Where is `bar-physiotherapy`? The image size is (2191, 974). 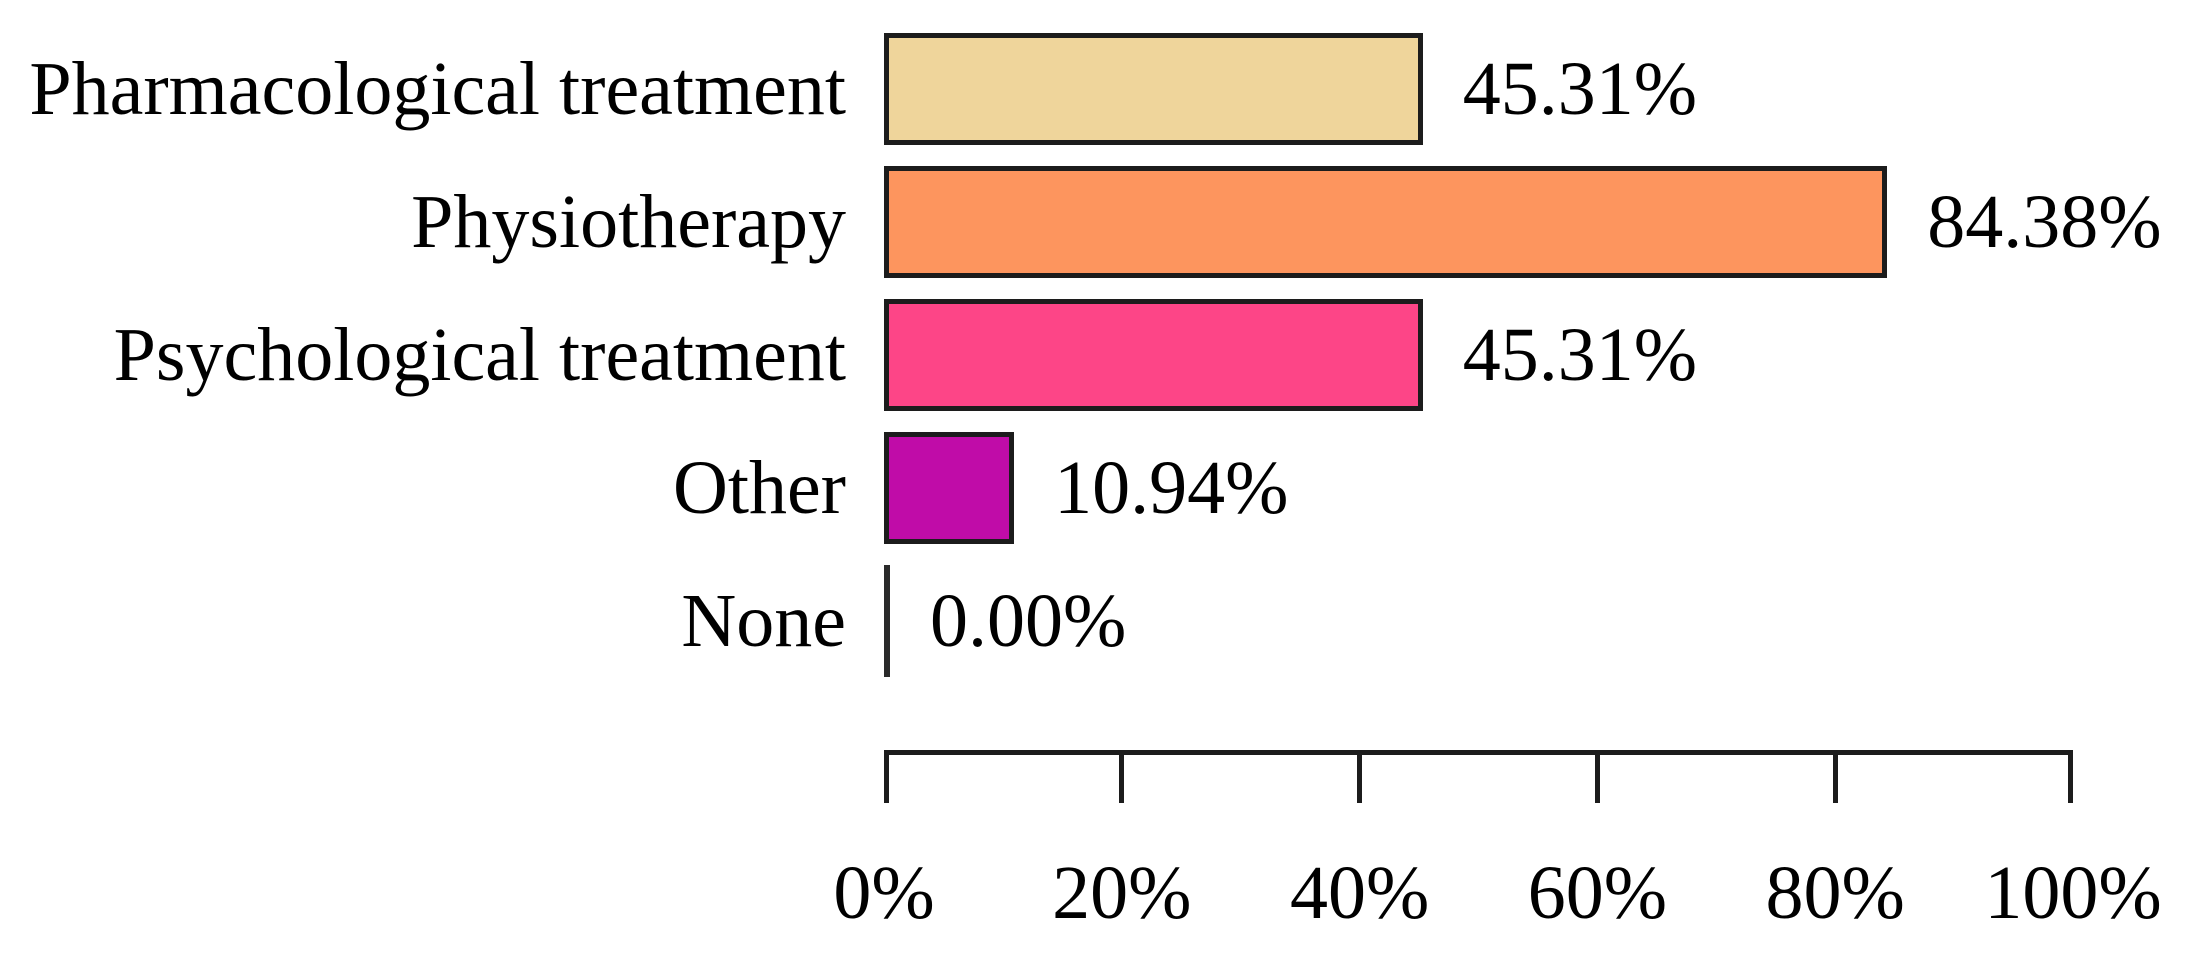
bar-physiotherapy is located at coordinates (1386, 221).